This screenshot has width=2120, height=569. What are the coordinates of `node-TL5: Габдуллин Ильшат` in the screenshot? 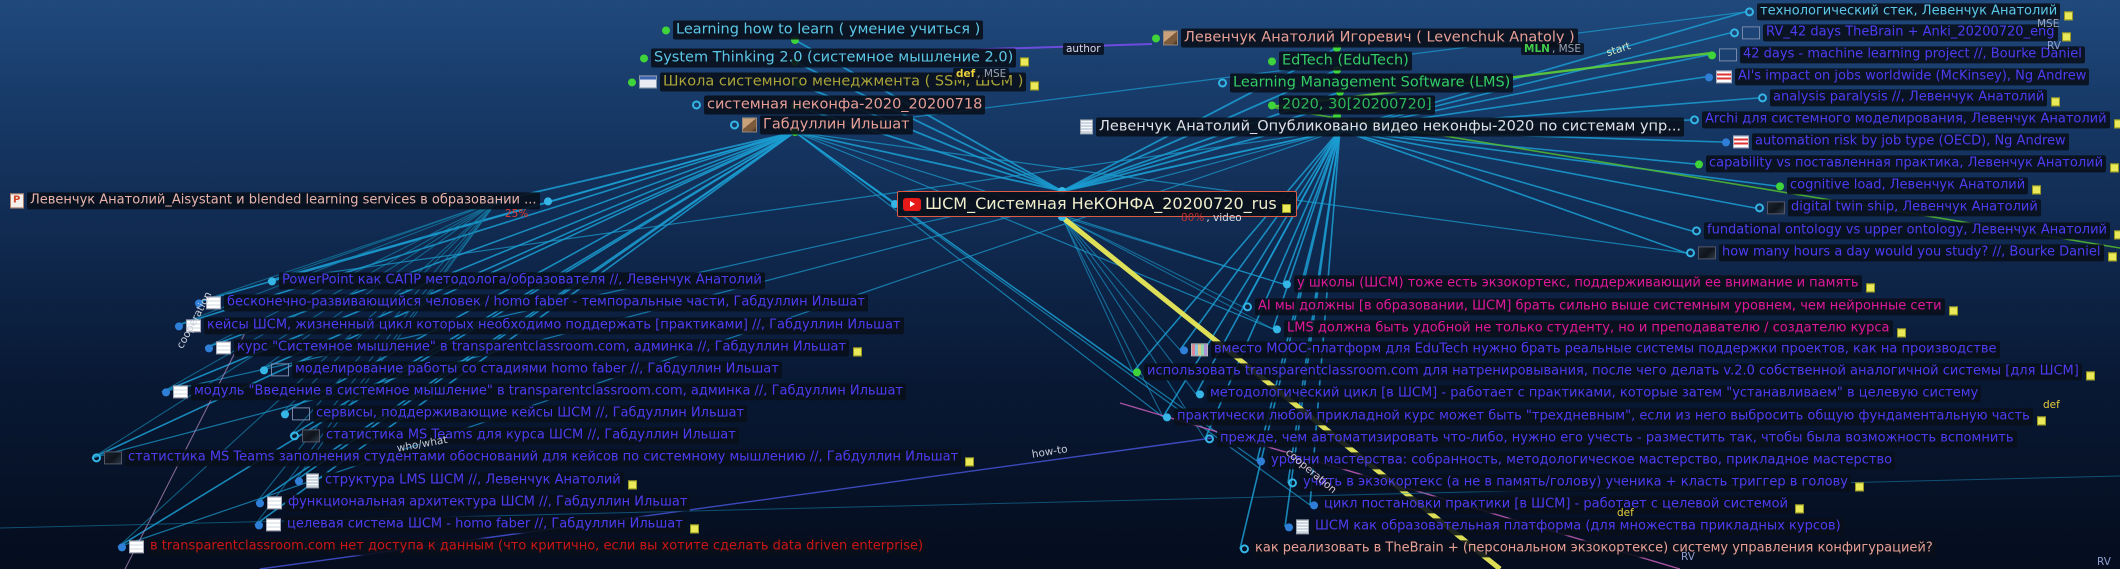 It's located at (821, 125).